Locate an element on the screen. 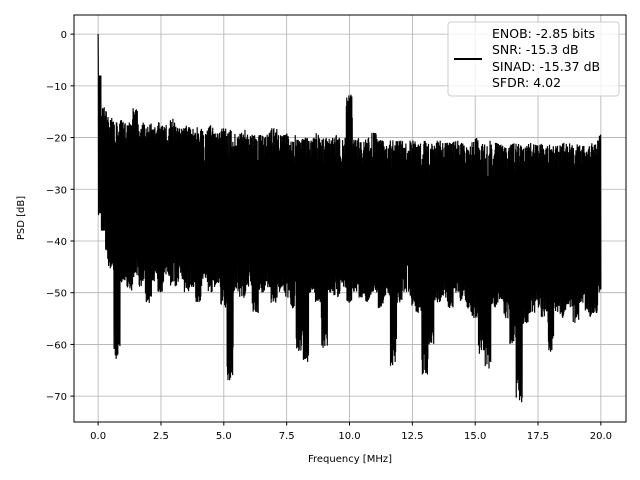 The height and width of the screenshot is (480, 640). y-tick-label: −60 is located at coordinates (56, 345).